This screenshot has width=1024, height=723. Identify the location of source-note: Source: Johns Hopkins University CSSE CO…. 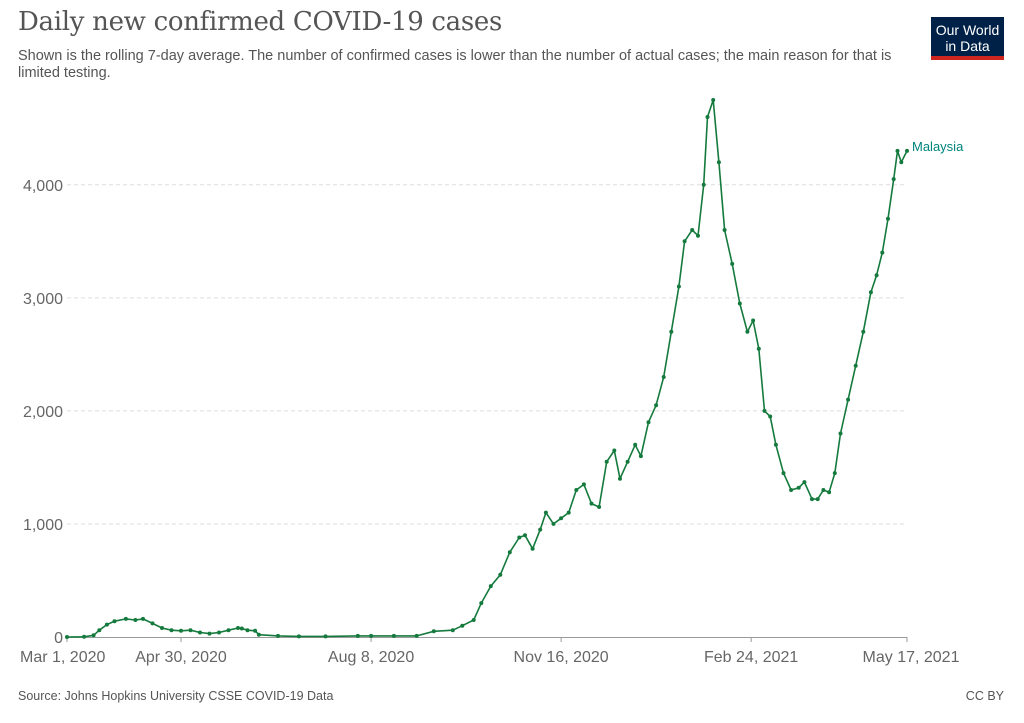
(176, 696).